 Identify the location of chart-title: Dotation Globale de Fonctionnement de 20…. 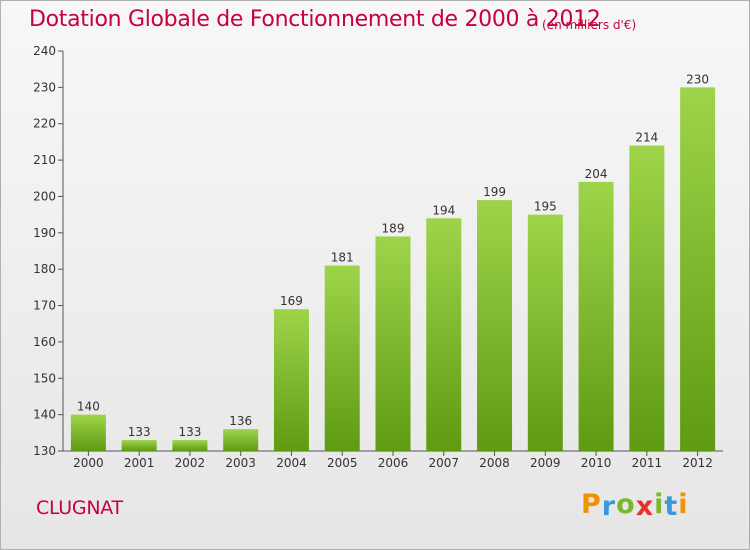
(315, 19).